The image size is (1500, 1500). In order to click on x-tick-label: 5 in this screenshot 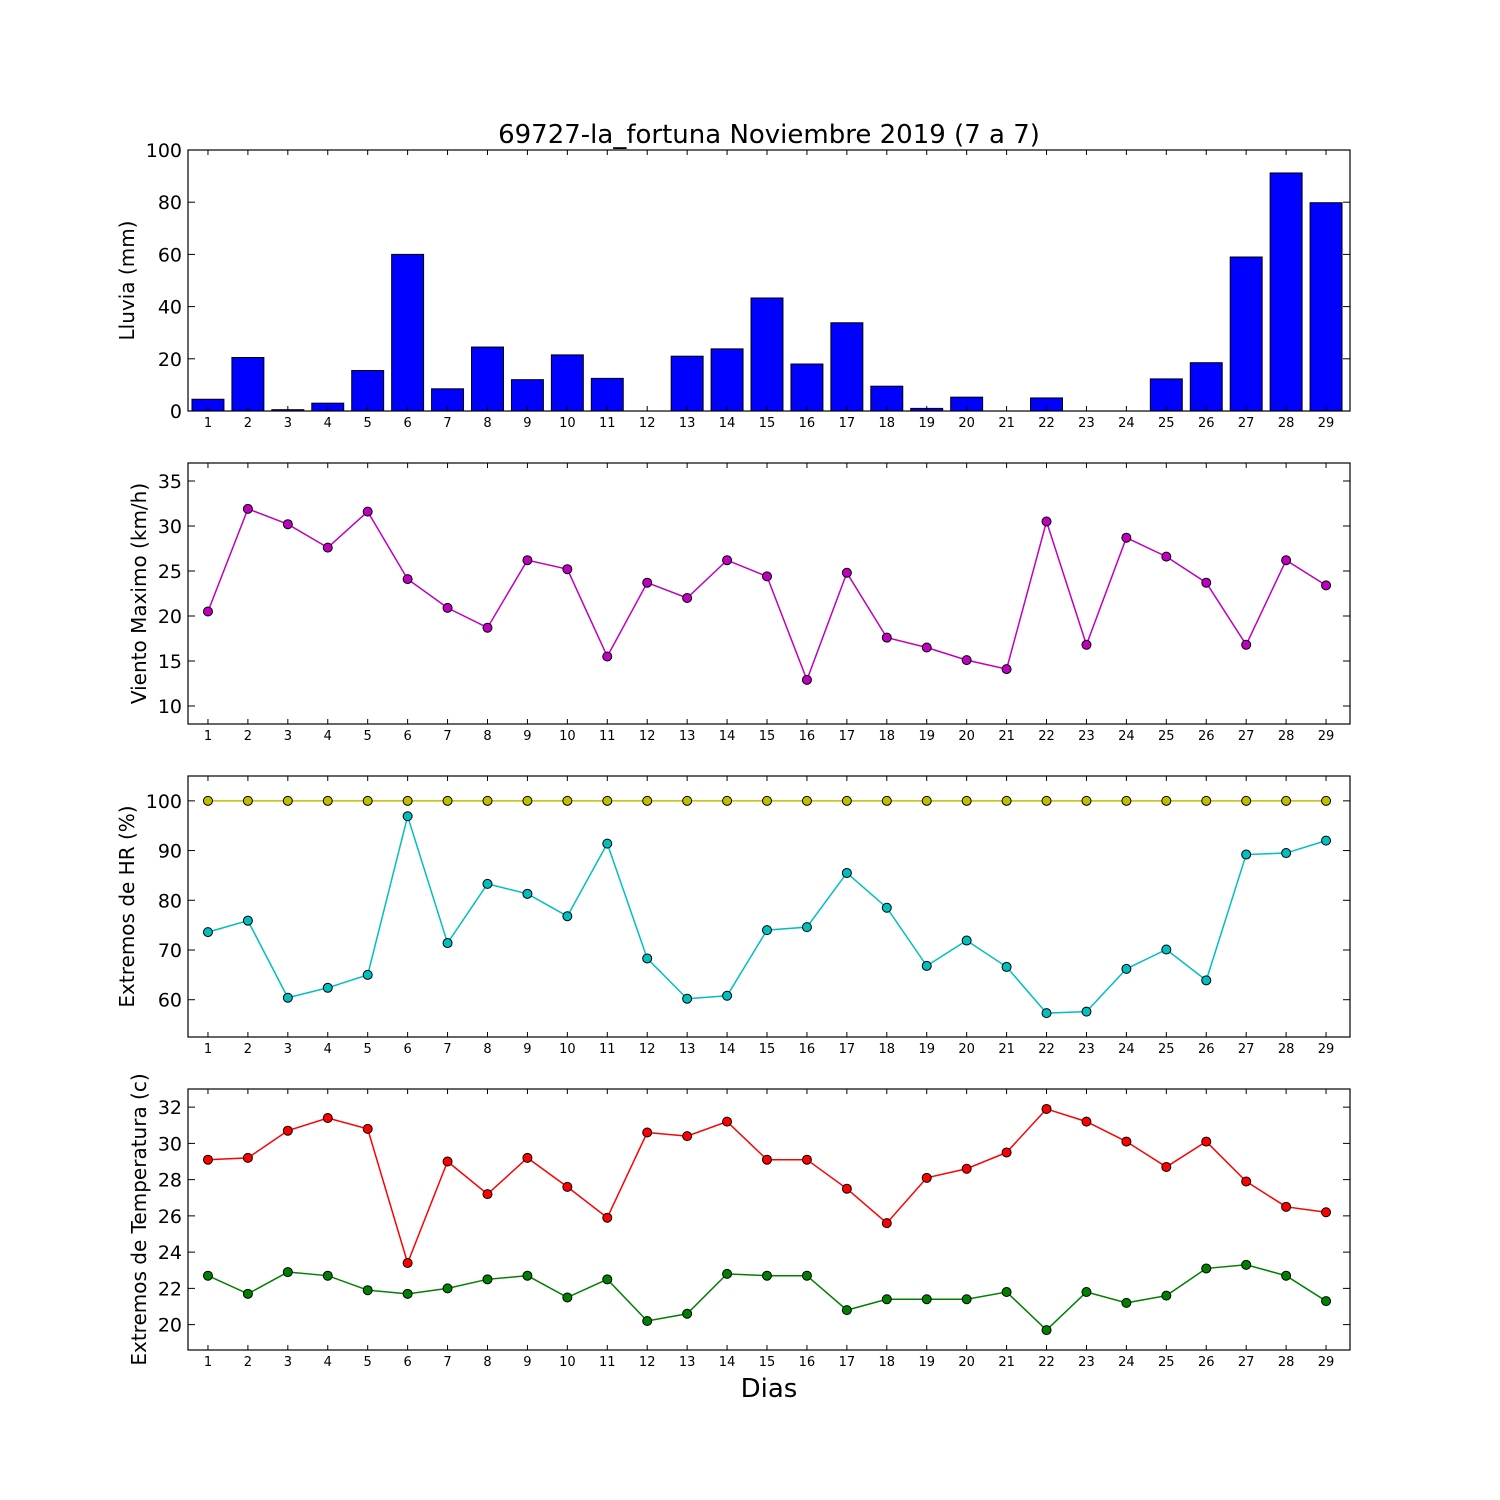, I will do `click(368, 736)`.